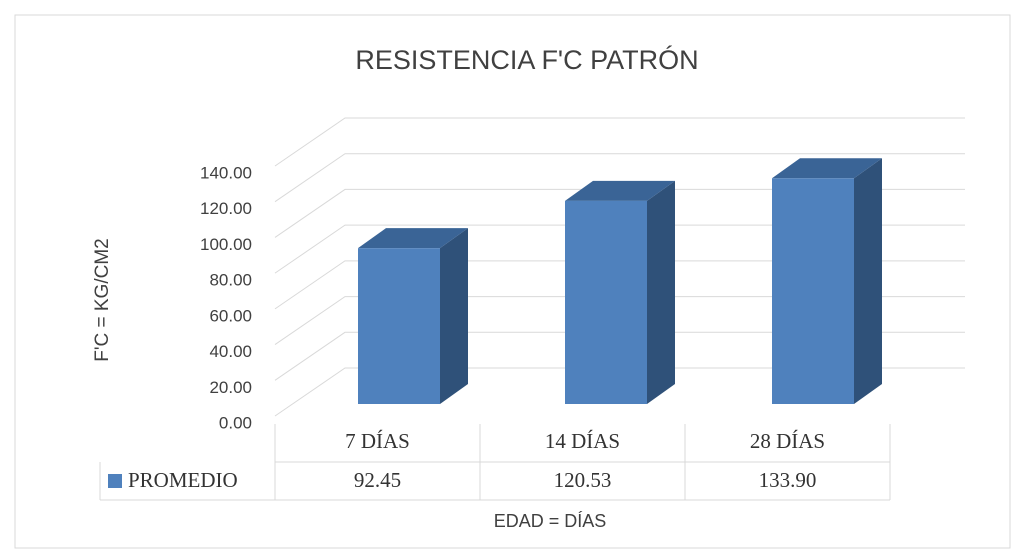 This screenshot has width=1028, height=560. I want to click on y-tick-label: 40.00, so click(230, 351).